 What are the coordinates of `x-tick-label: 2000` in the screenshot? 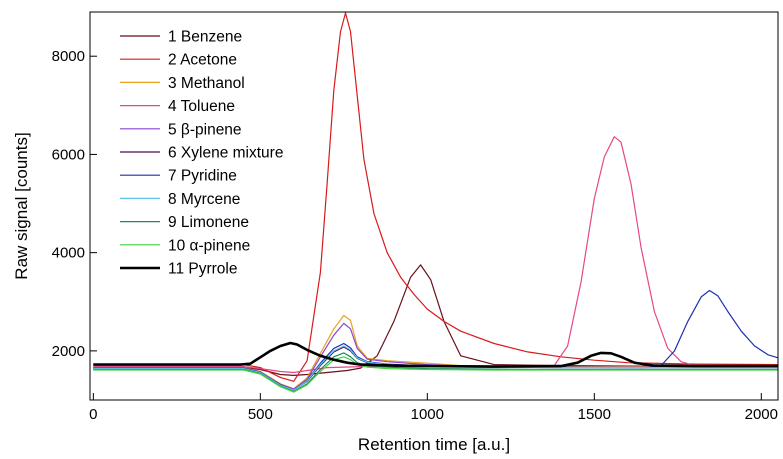 It's located at (761, 414).